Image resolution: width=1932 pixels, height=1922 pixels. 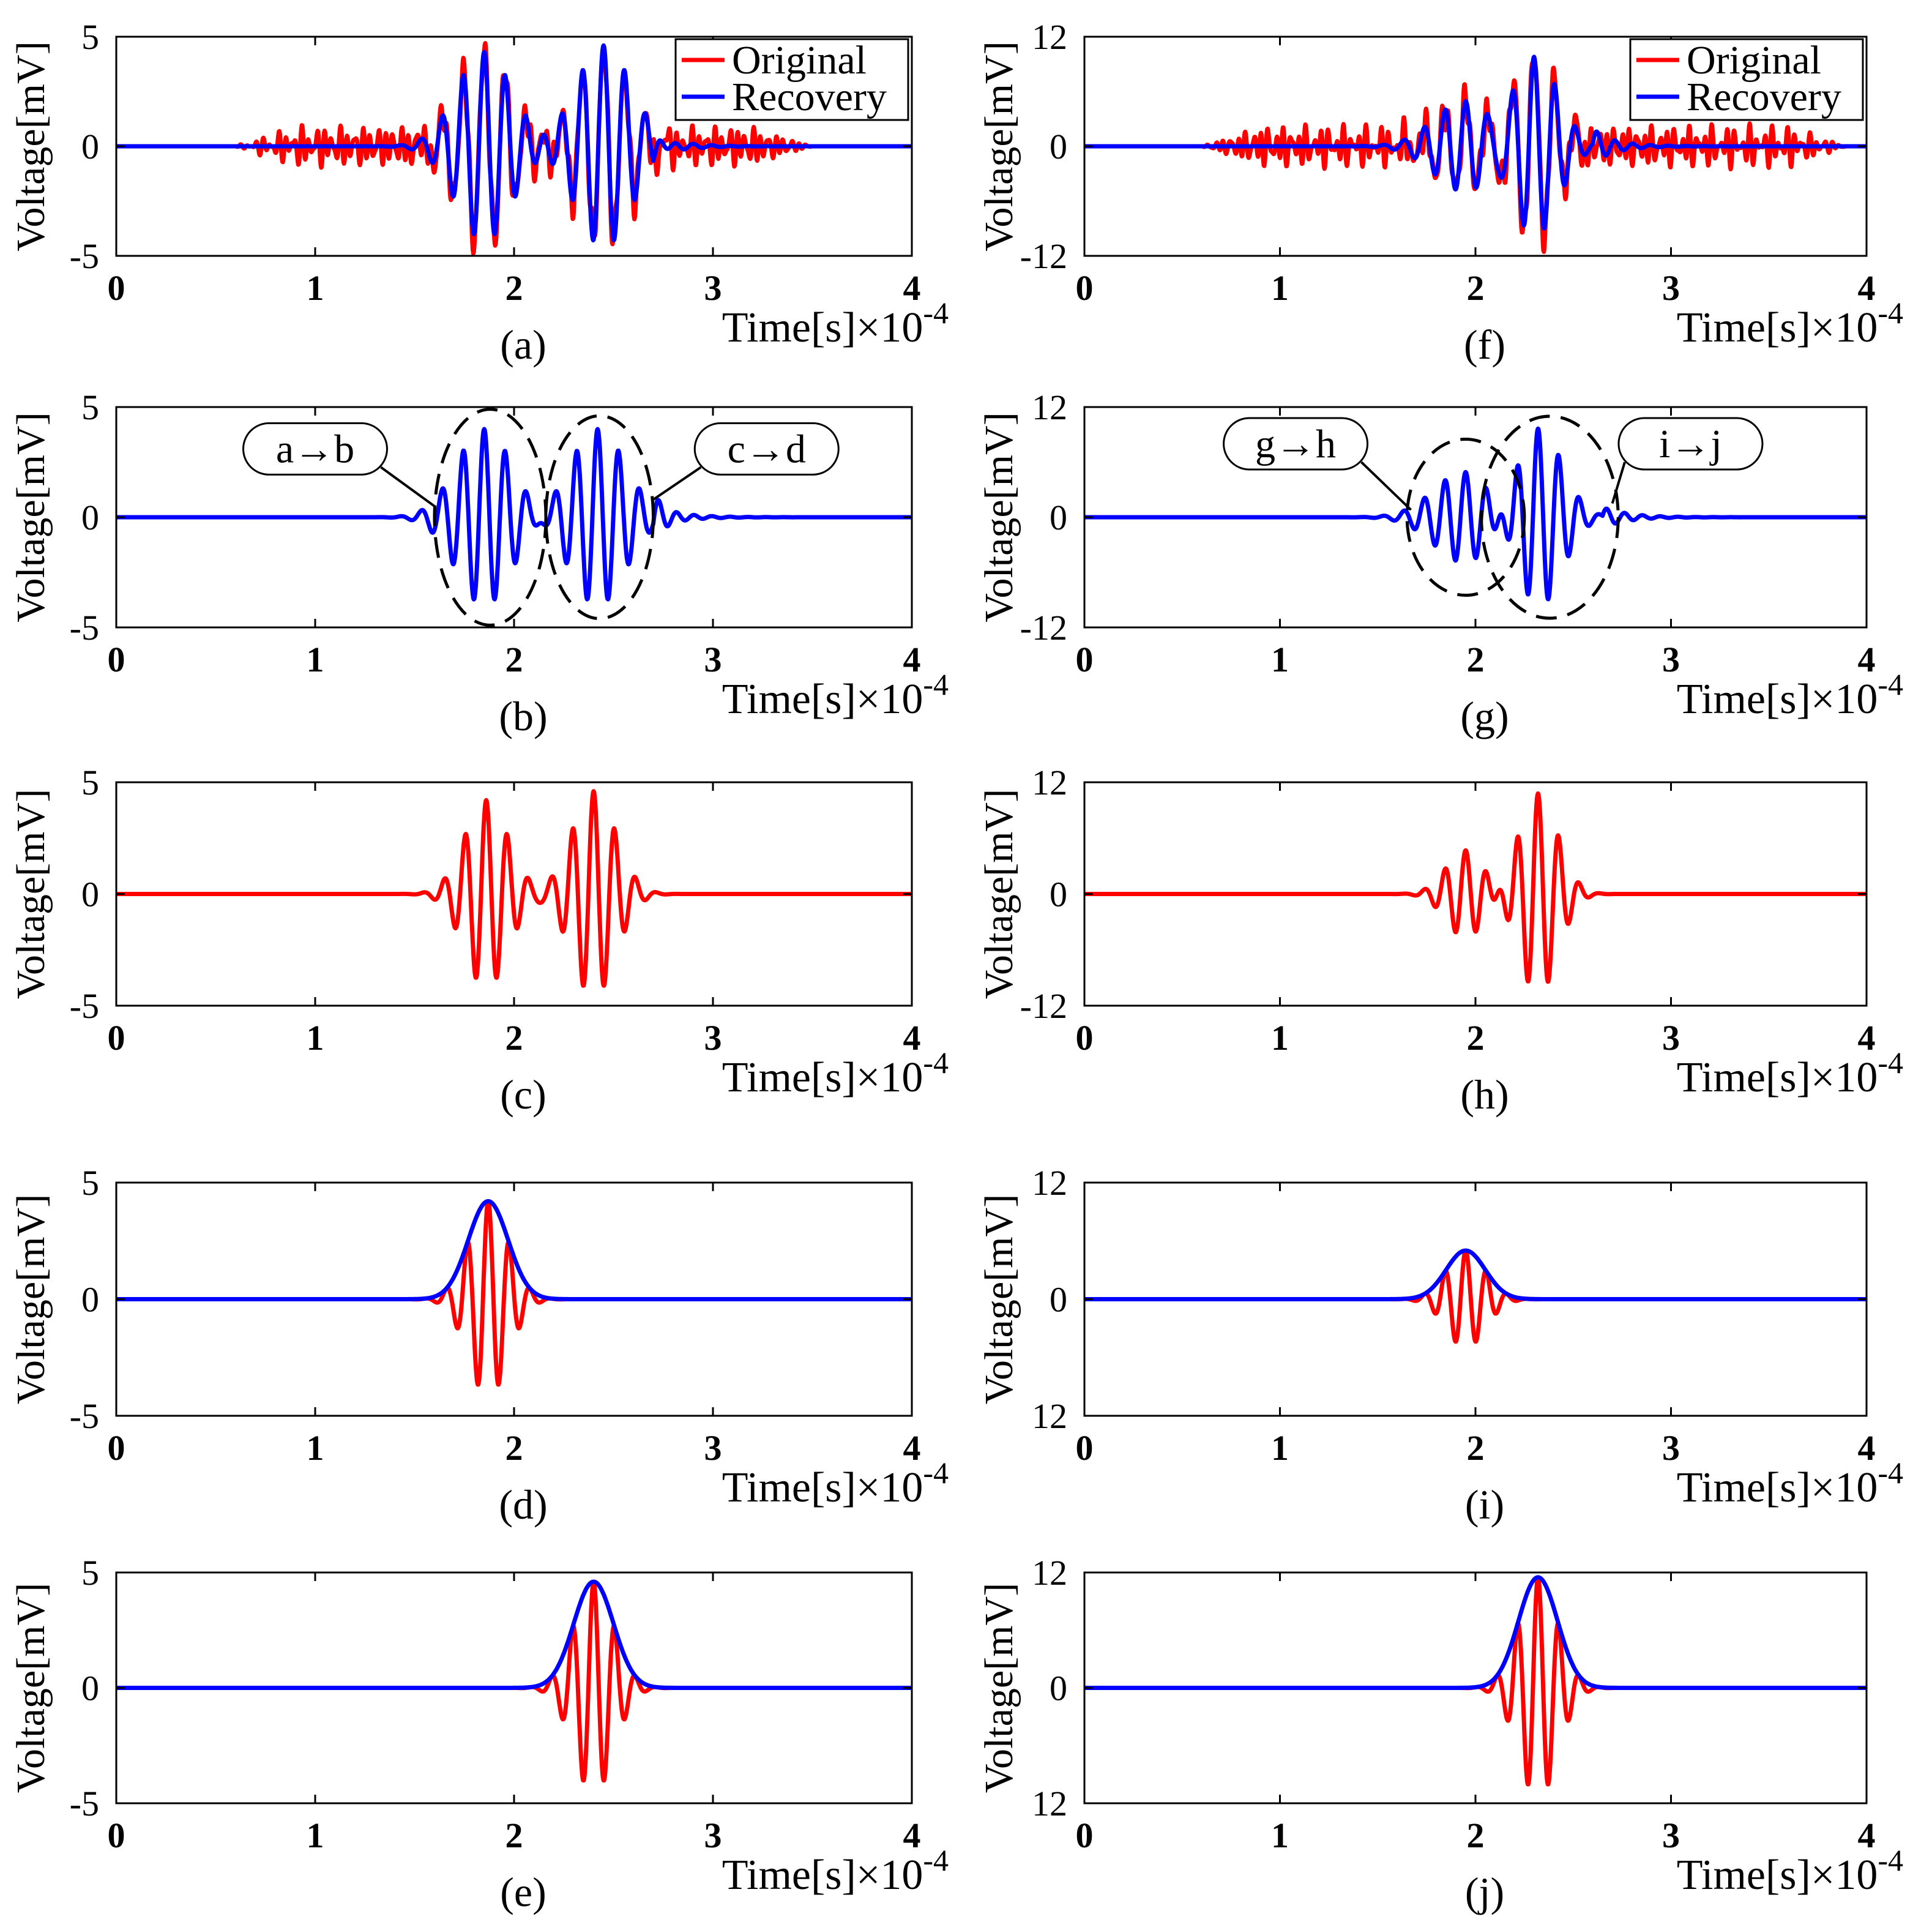 What do you see at coordinates (1043, 1006) in the screenshot?
I see `y-tick-label-h: -12` at bounding box center [1043, 1006].